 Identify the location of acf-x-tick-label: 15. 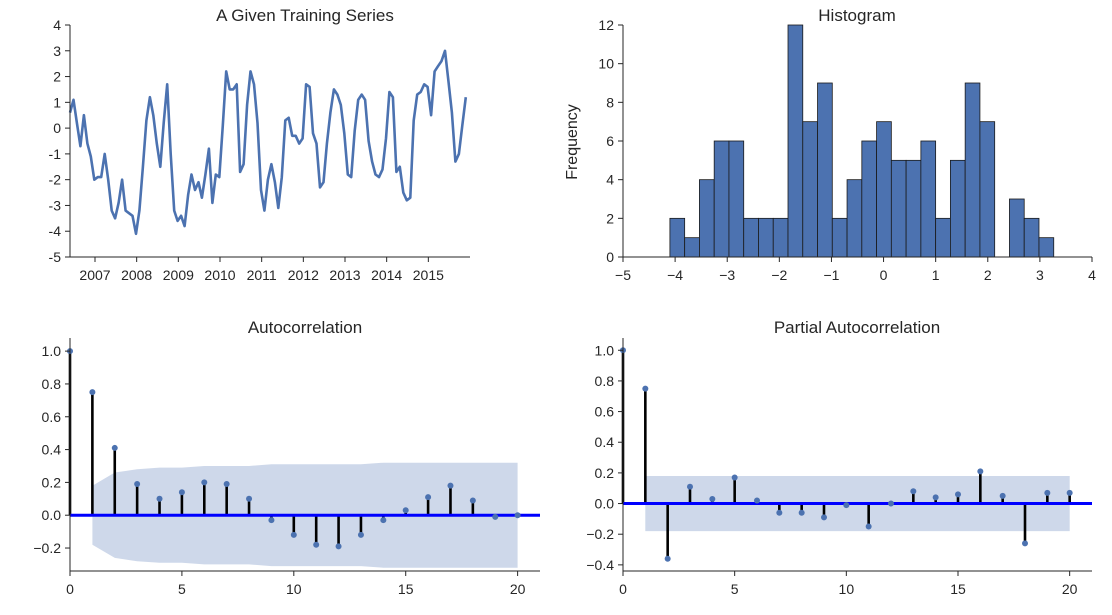
(406, 589).